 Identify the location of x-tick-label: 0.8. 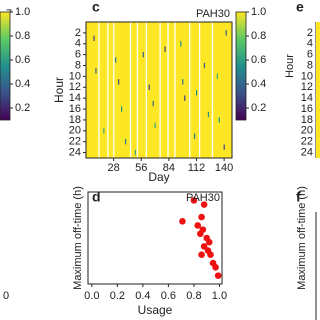
(193, 296).